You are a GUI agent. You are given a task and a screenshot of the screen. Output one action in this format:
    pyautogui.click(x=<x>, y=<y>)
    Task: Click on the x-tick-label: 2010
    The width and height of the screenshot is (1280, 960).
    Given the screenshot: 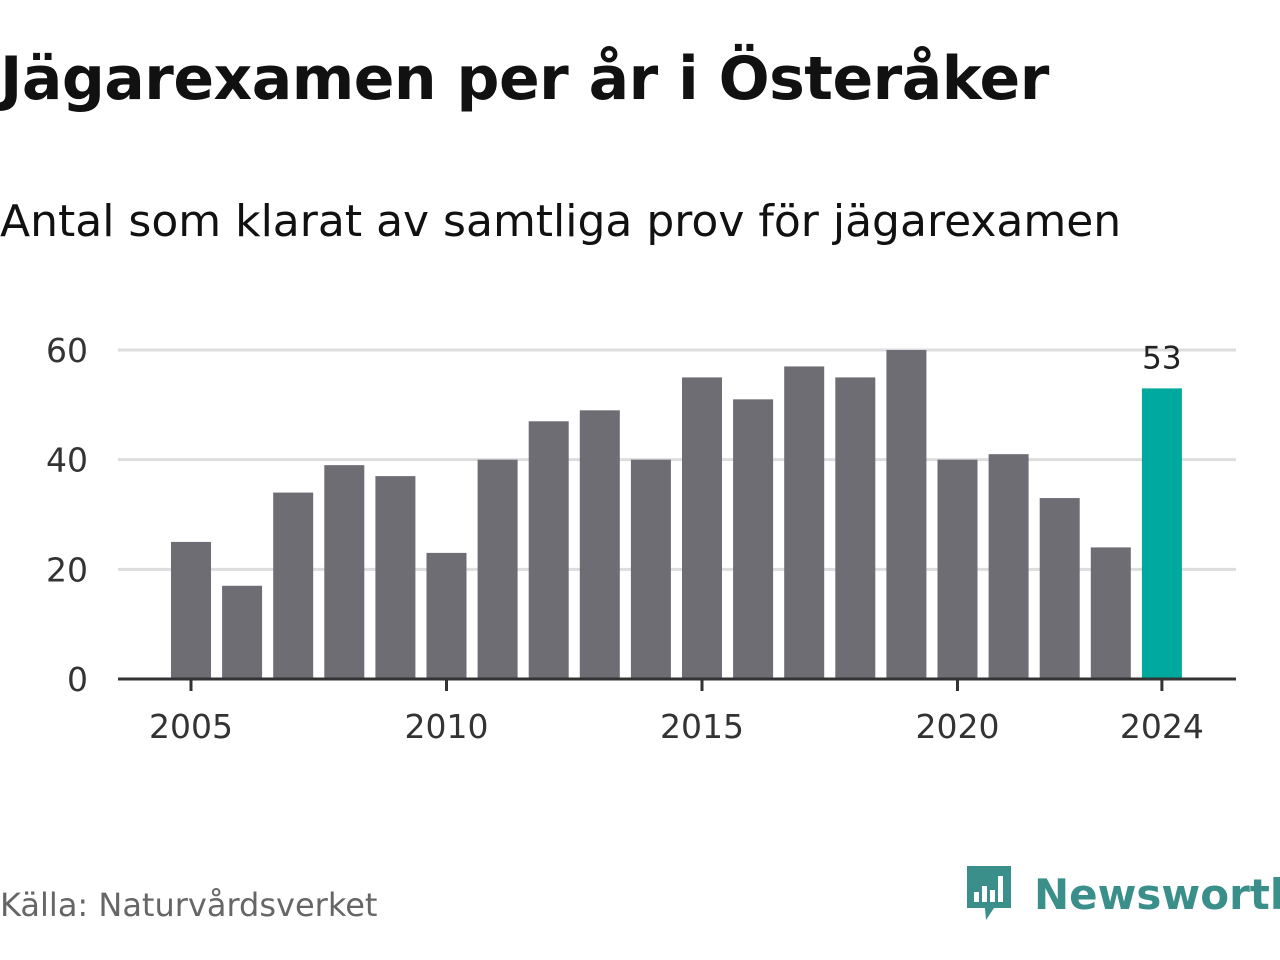 What is the action you would take?
    pyautogui.click(x=447, y=726)
    